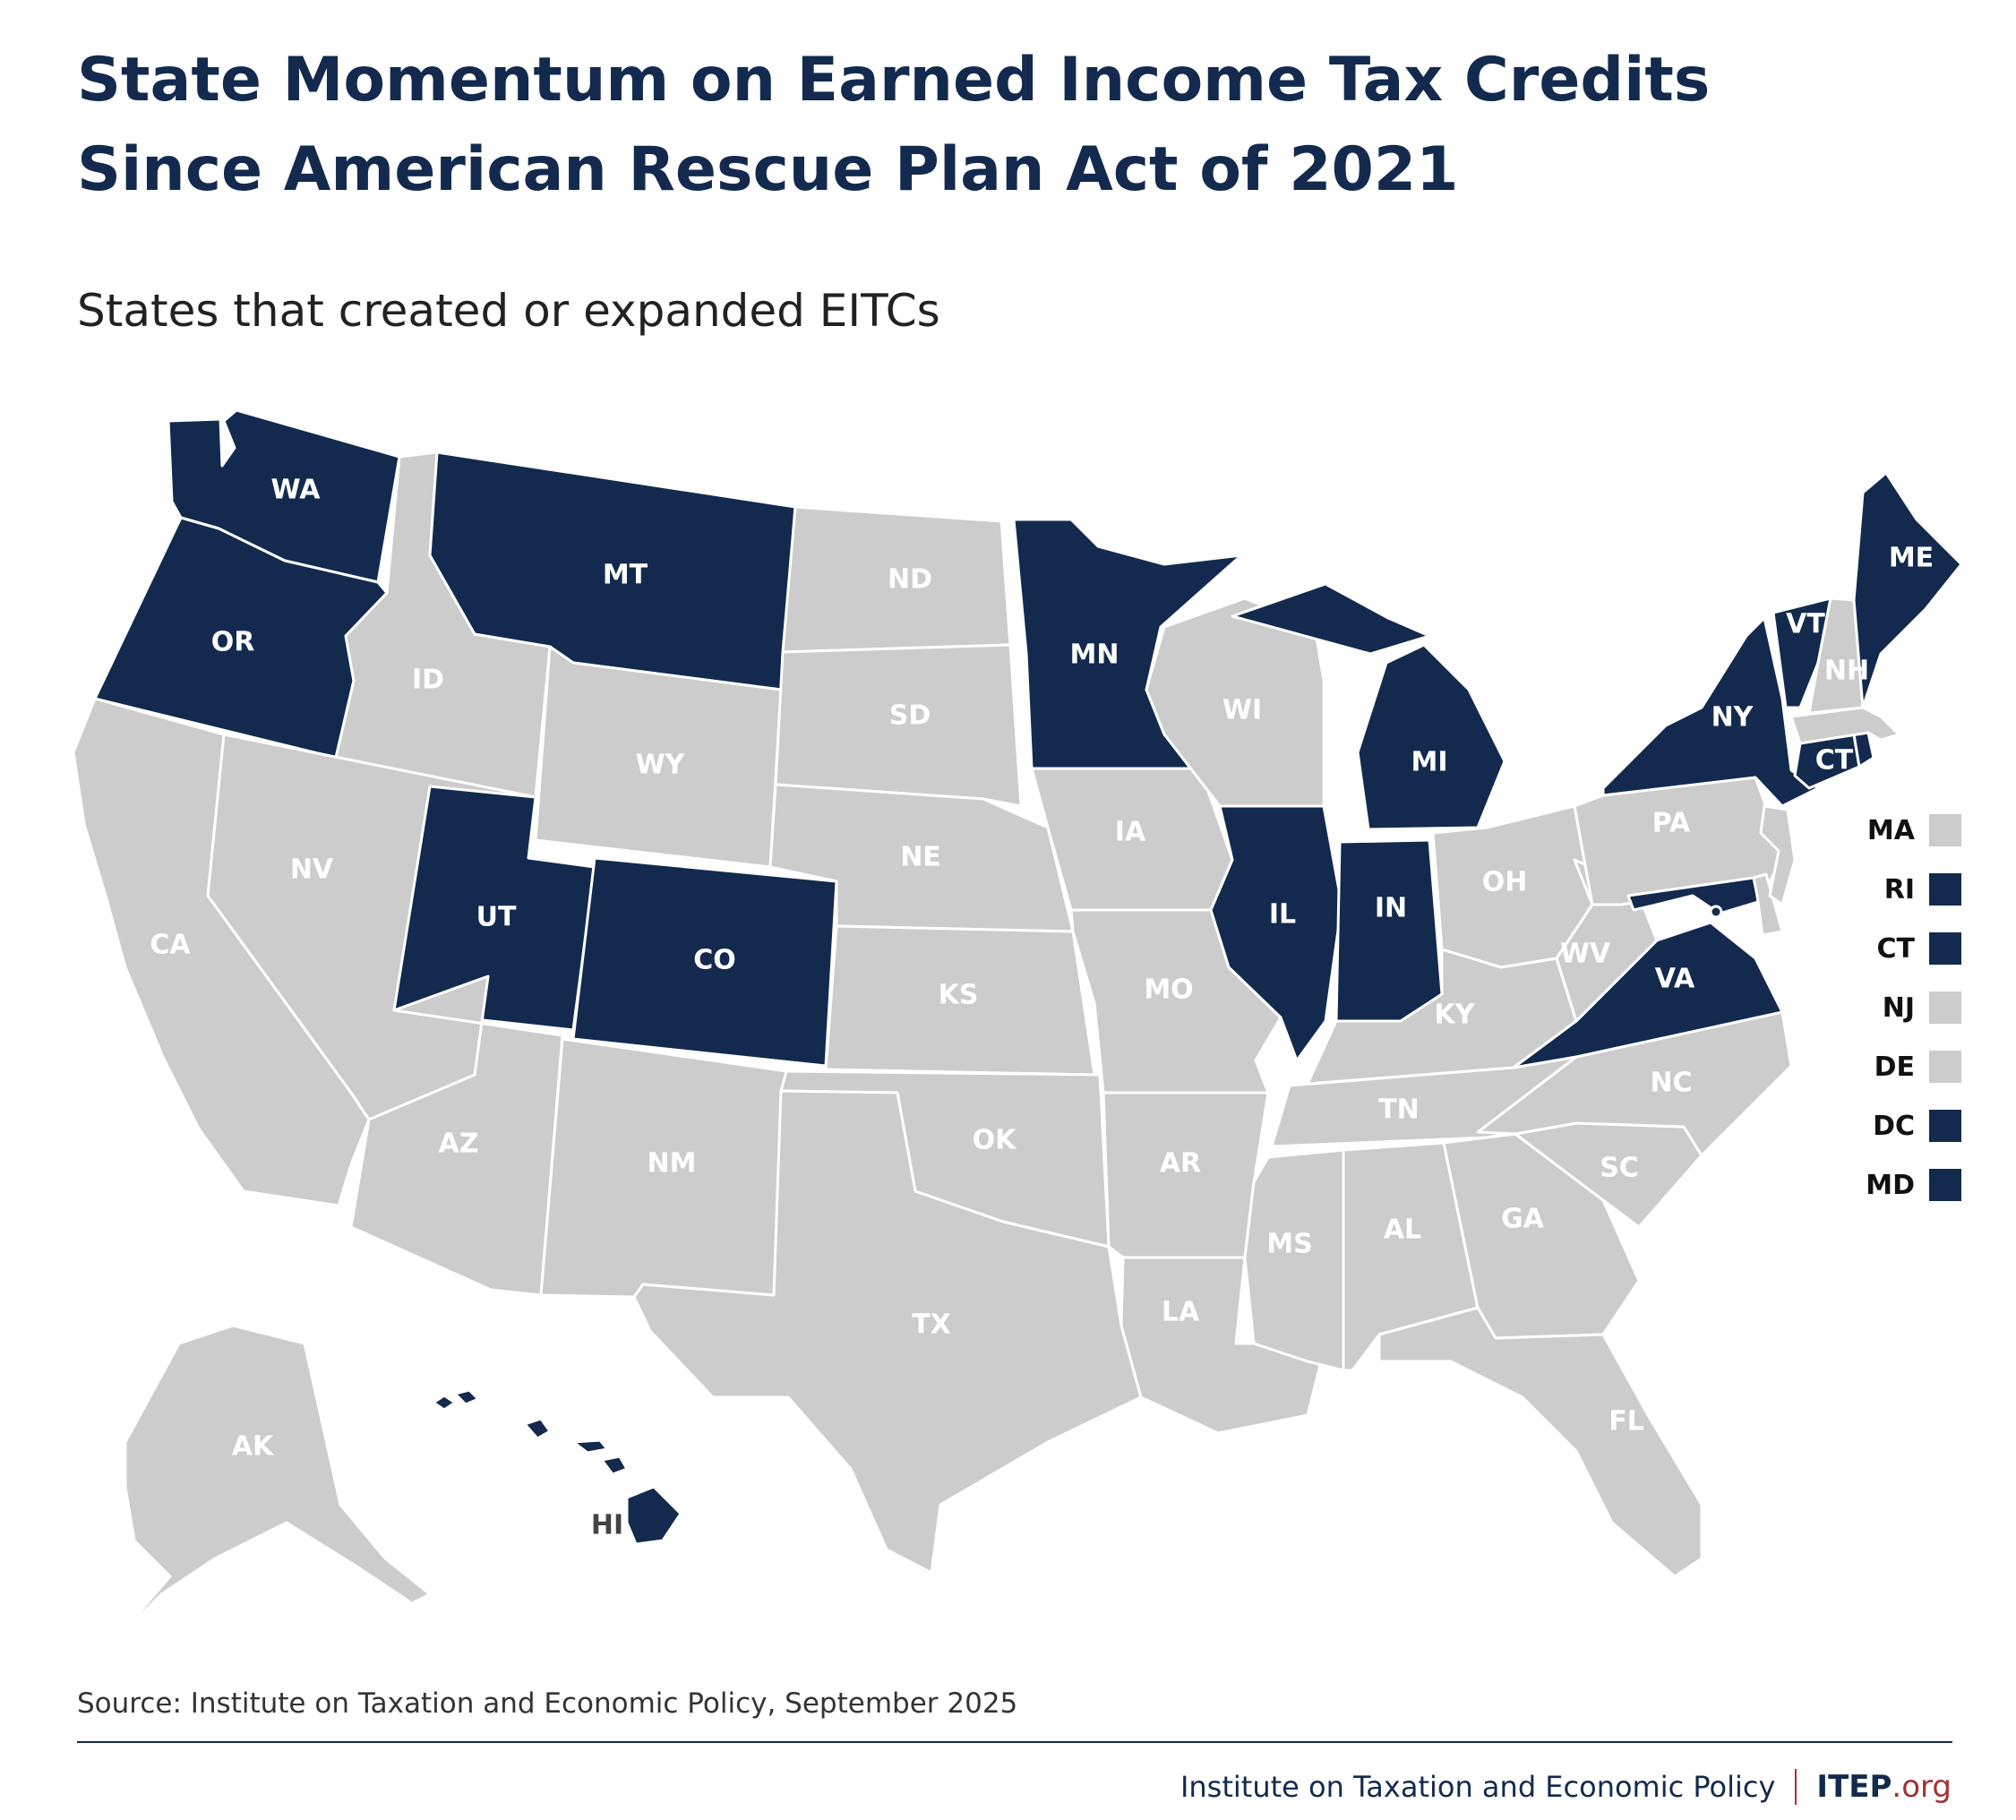 The image size is (2016, 1820). What do you see at coordinates (1289, 1244) in the screenshot?
I see `state-label-ms: MS` at bounding box center [1289, 1244].